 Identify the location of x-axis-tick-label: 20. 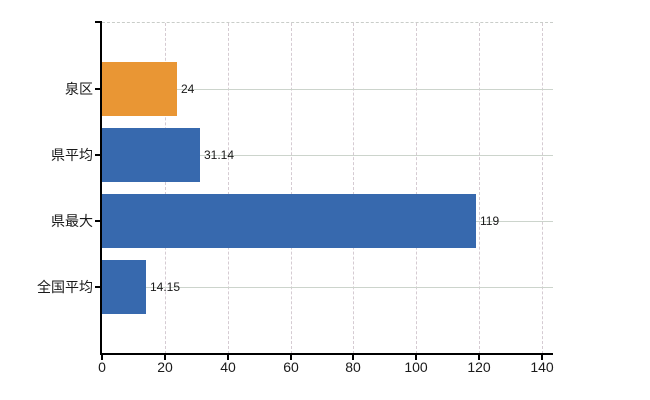
(165, 367).